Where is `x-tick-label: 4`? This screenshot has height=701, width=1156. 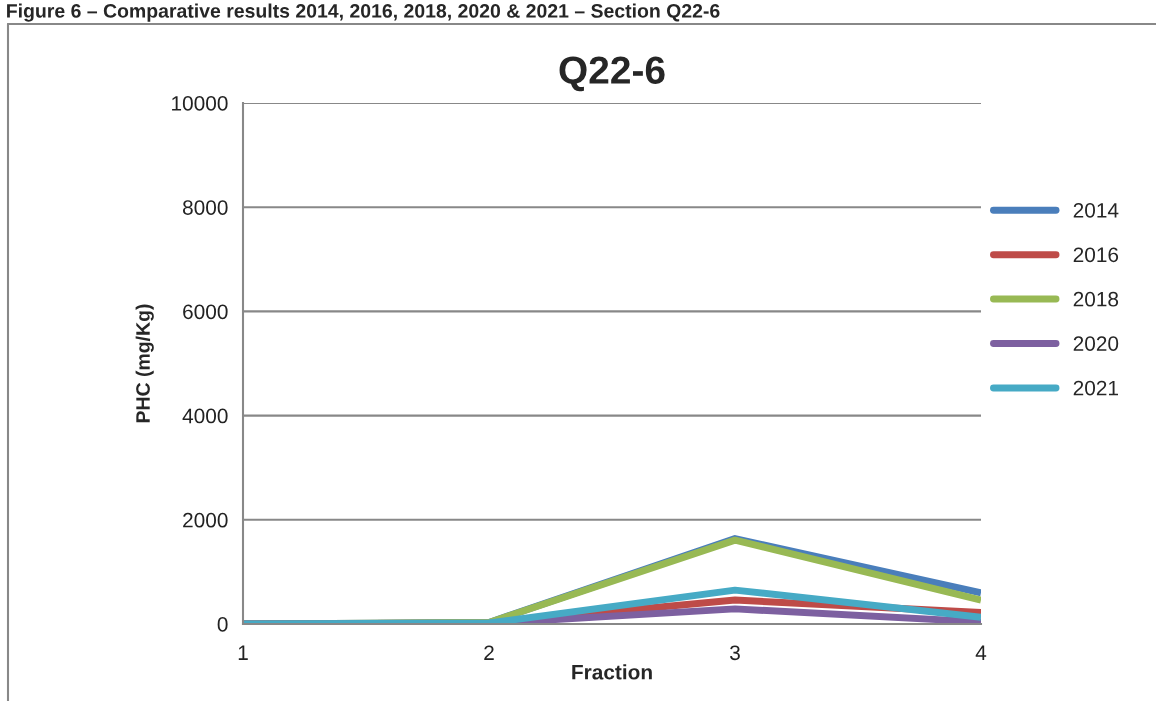 x-tick-label: 4 is located at coordinates (981, 652).